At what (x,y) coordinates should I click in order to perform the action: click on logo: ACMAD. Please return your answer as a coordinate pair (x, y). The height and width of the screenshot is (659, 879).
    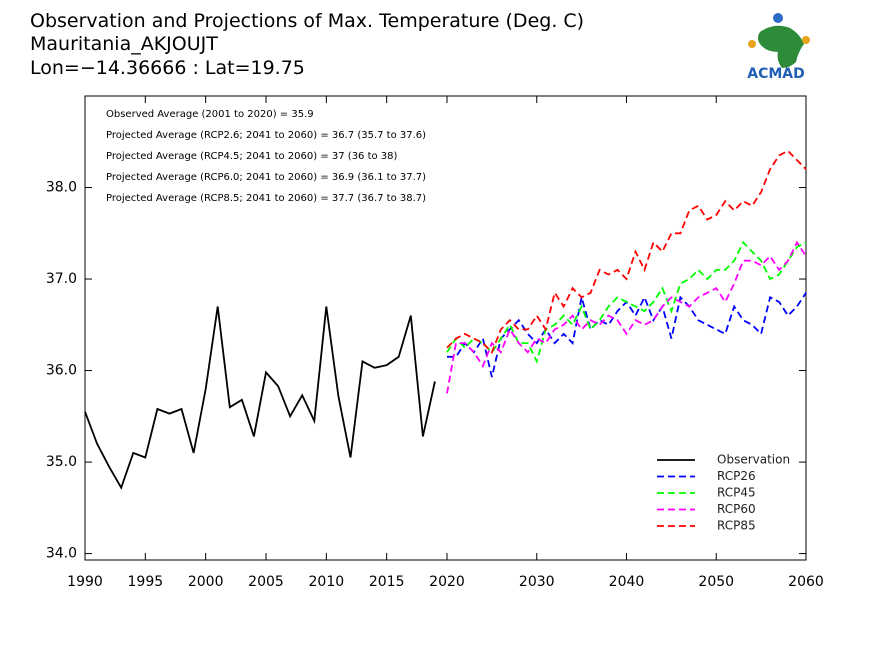
    Looking at the image, I should click on (778, 47).